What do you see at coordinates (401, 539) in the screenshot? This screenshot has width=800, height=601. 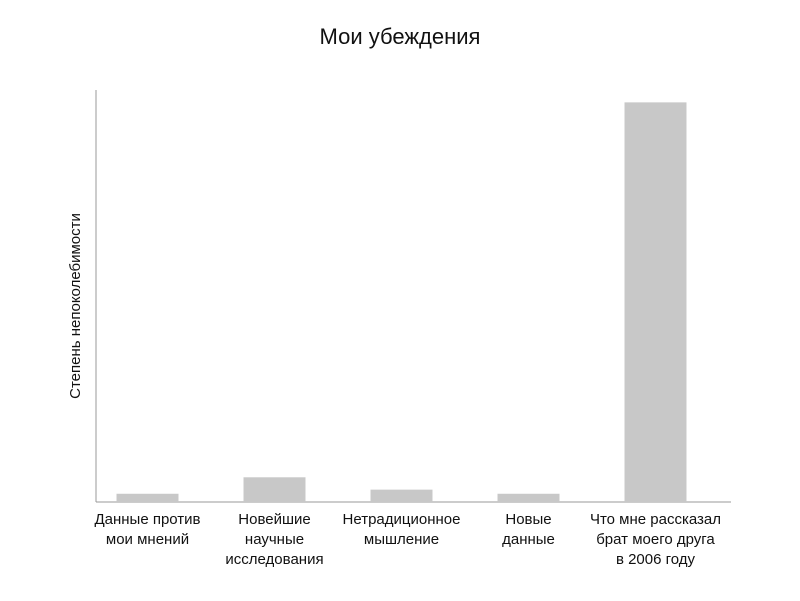 I see `x-tick-label: мышление` at bounding box center [401, 539].